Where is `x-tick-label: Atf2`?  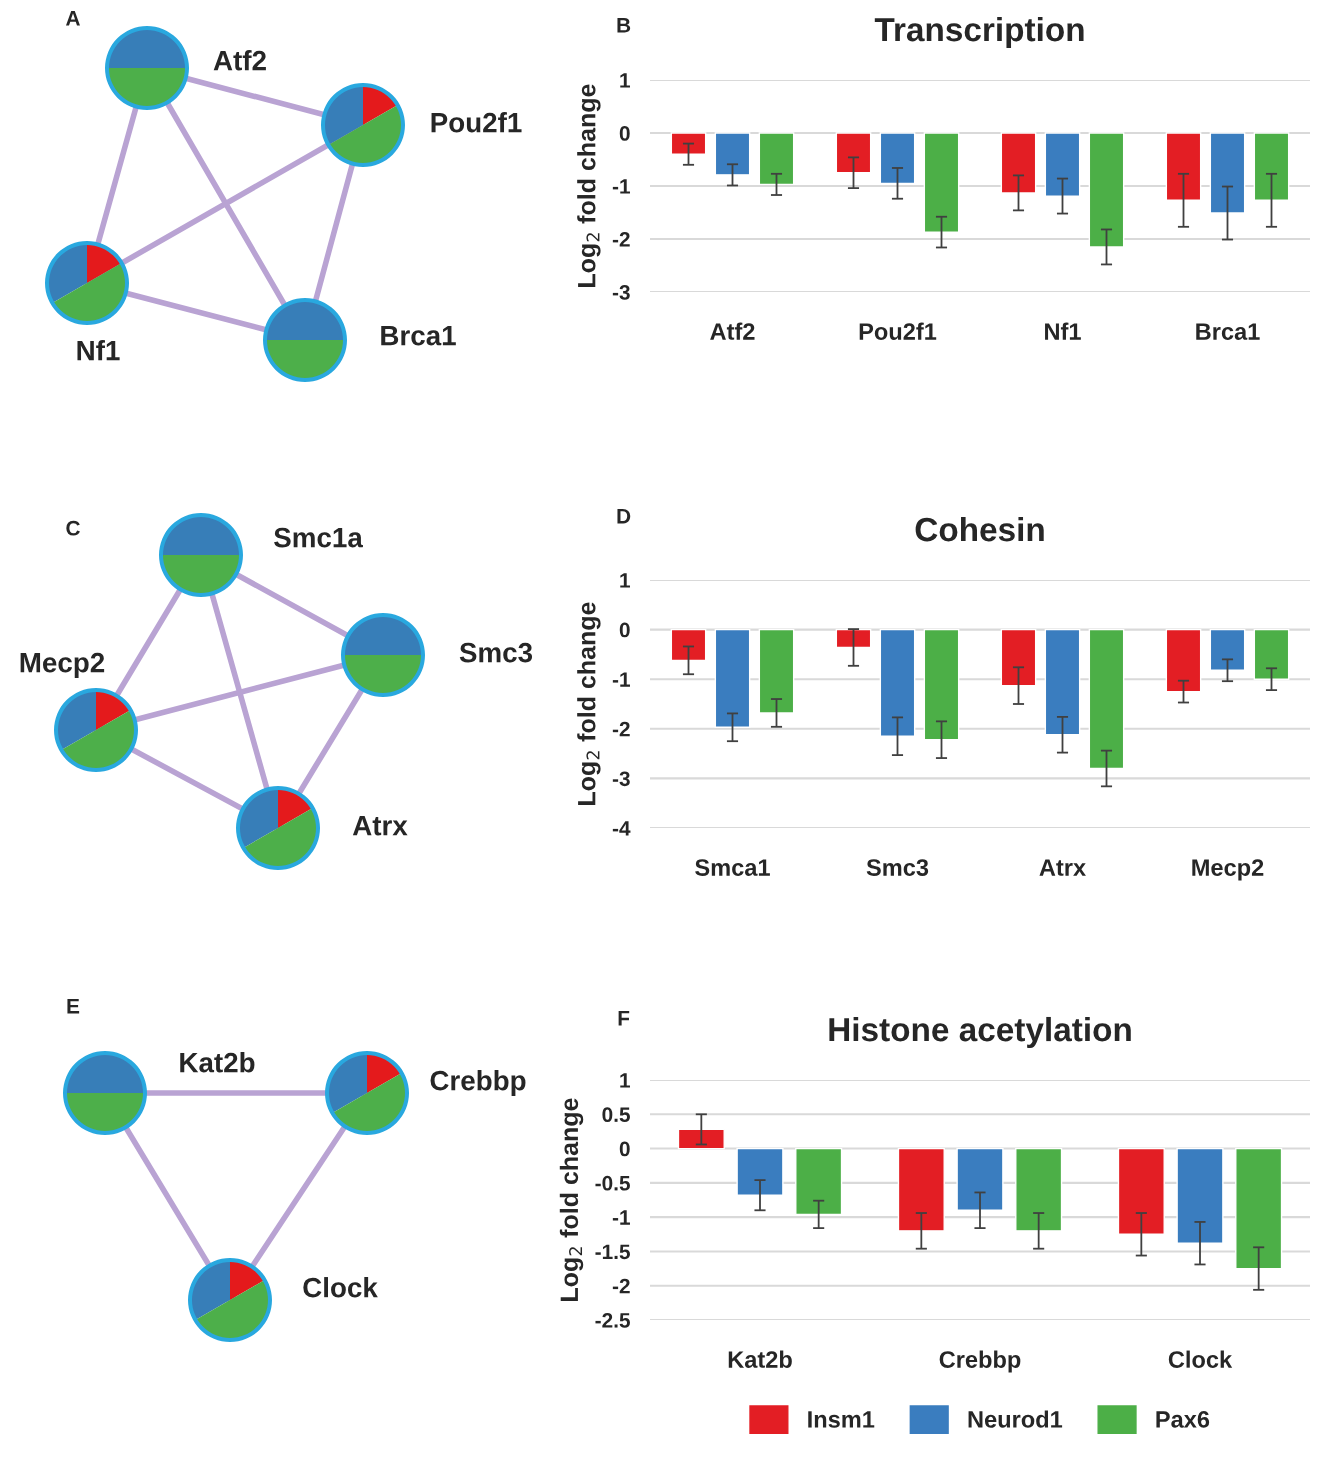
x-tick-label: Atf2 is located at coordinates (732, 331).